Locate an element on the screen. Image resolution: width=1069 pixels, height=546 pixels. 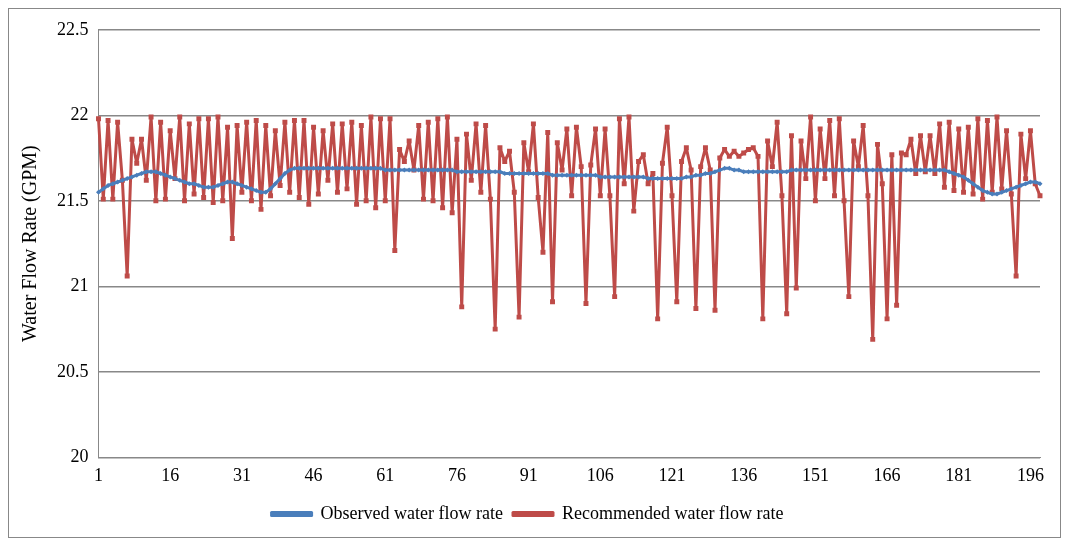
x-tick-label: 76 is located at coordinates (456, 474).